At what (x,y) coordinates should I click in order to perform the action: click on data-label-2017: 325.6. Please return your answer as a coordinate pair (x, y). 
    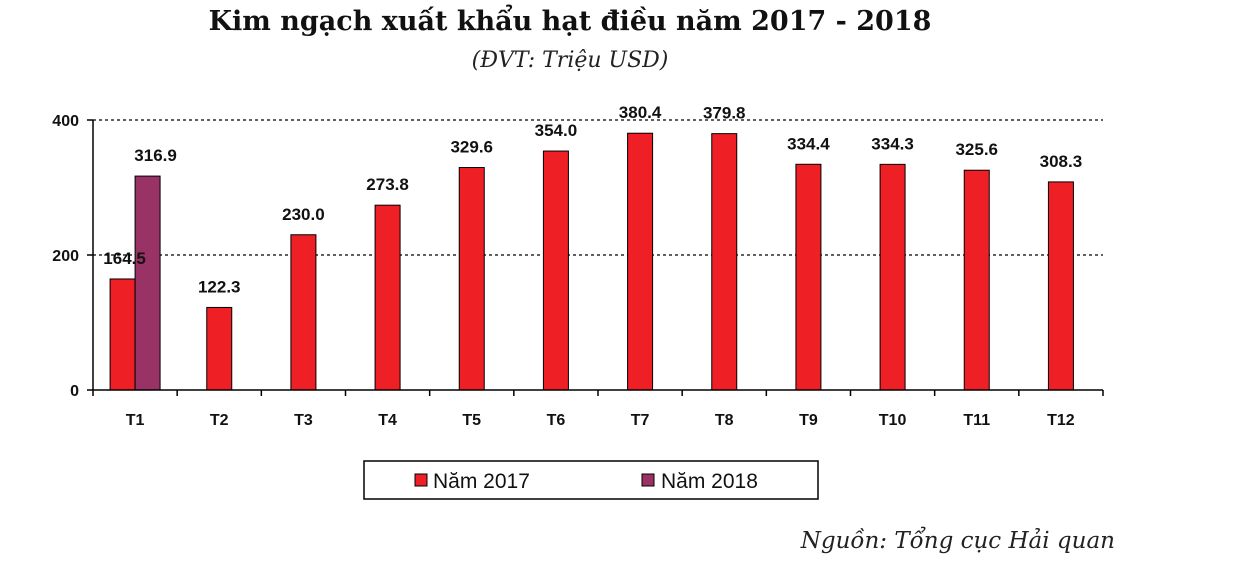
    Looking at the image, I should click on (976, 149).